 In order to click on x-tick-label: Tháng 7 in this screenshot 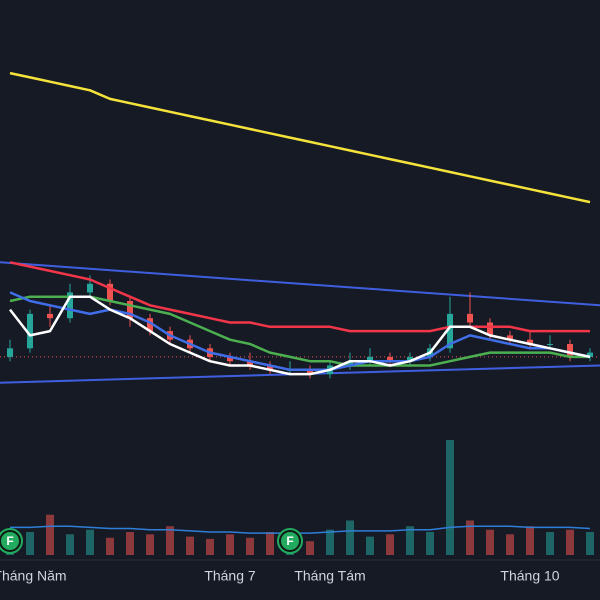, I will do `click(230, 576)`.